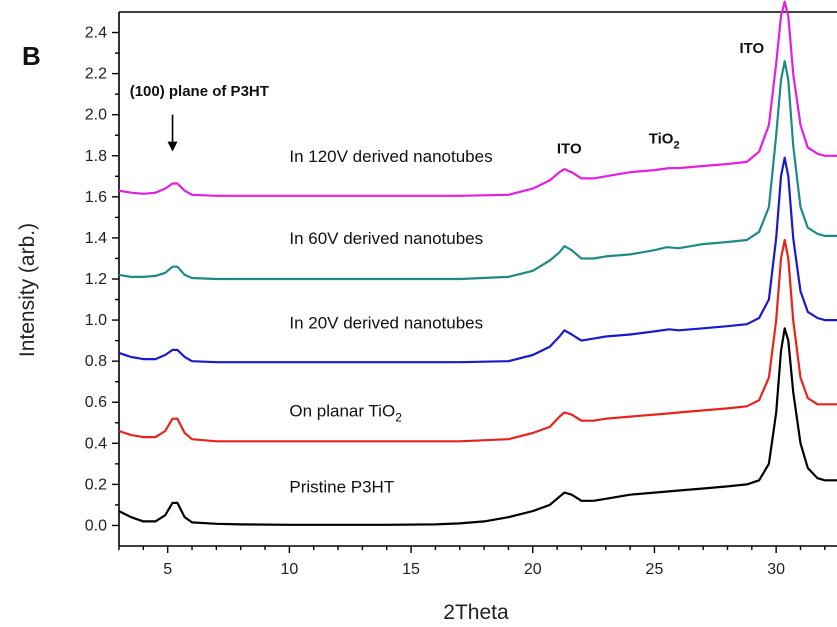  What do you see at coordinates (96, 361) in the screenshot?
I see `y-tick-label: 0.8` at bounding box center [96, 361].